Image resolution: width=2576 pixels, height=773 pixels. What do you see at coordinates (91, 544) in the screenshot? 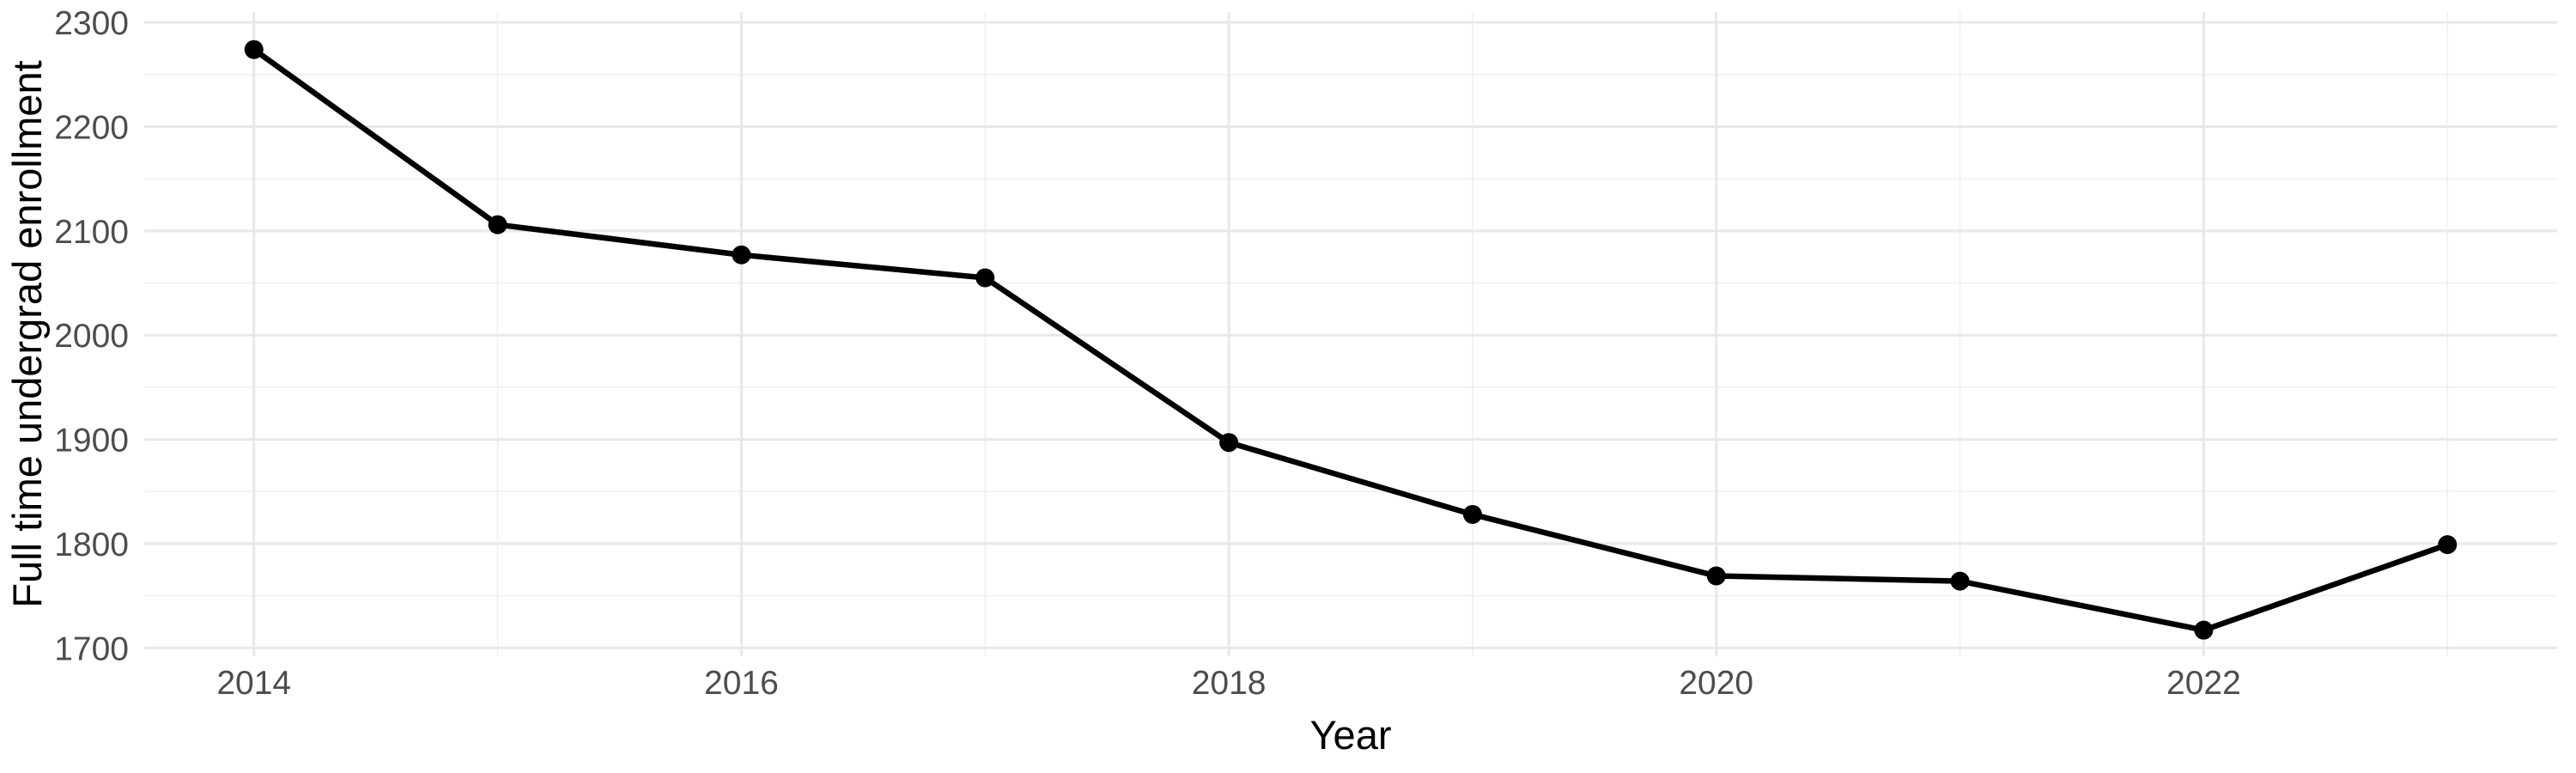
I see `y-tick-label: 1800` at bounding box center [91, 544].